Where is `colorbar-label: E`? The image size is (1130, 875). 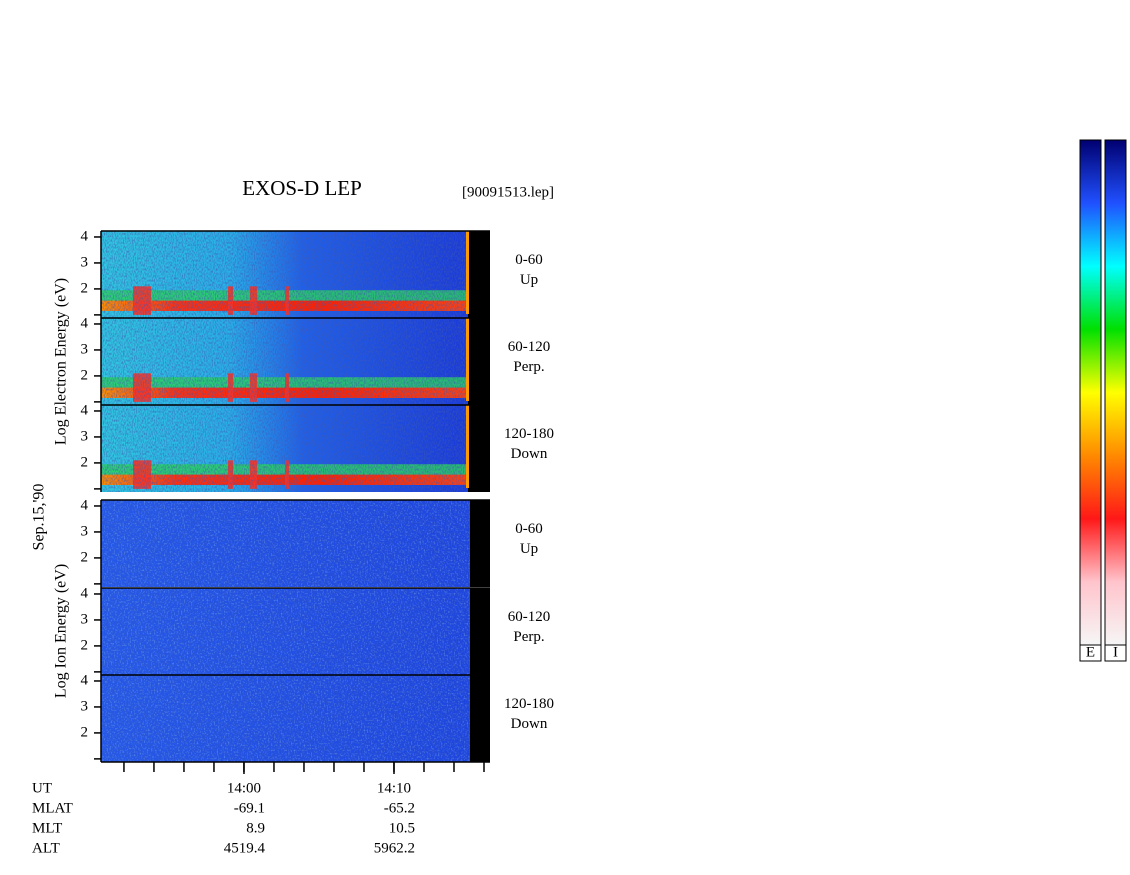 colorbar-label: E is located at coordinates (1090, 652).